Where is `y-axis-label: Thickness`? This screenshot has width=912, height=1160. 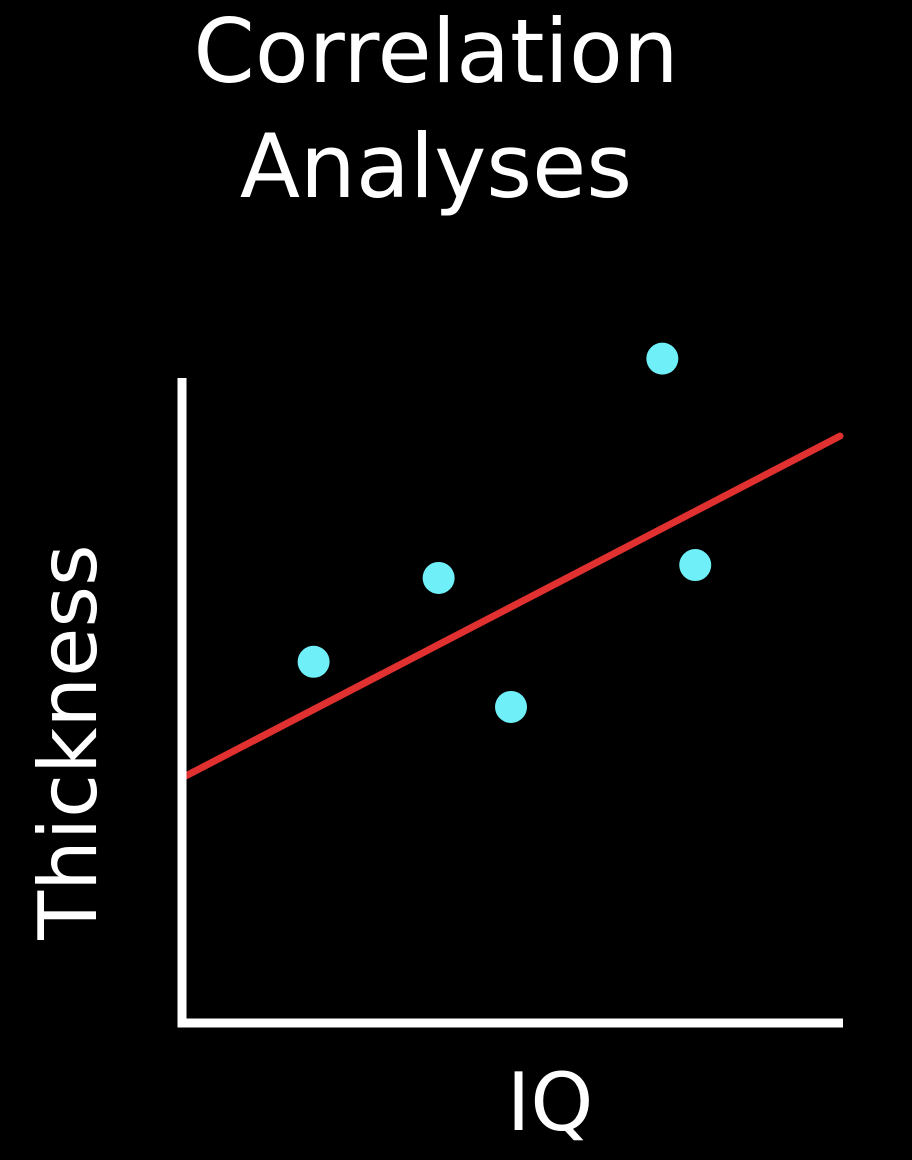
y-axis-label: Thickness is located at coordinates (68, 742).